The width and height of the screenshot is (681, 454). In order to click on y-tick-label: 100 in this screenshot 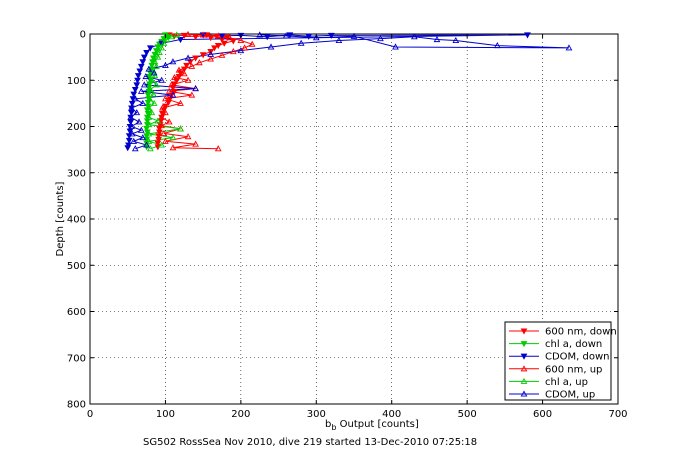, I will do `click(76, 81)`.